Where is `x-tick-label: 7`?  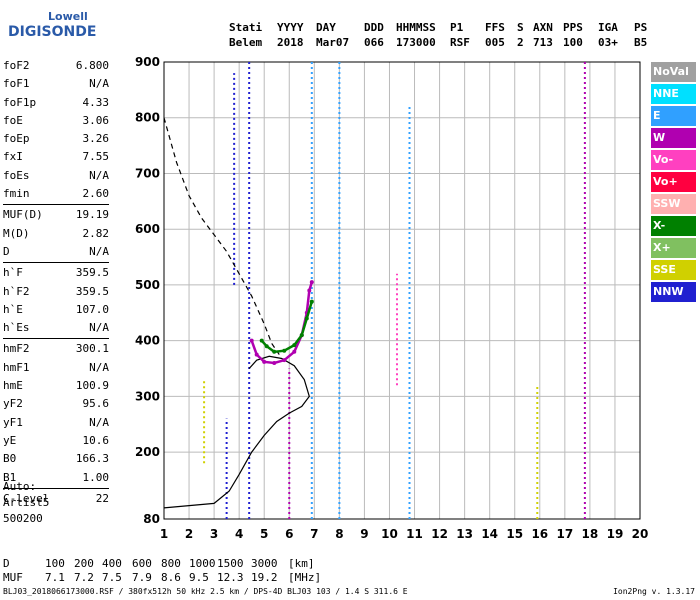 x-tick-label: 7 is located at coordinates (314, 534).